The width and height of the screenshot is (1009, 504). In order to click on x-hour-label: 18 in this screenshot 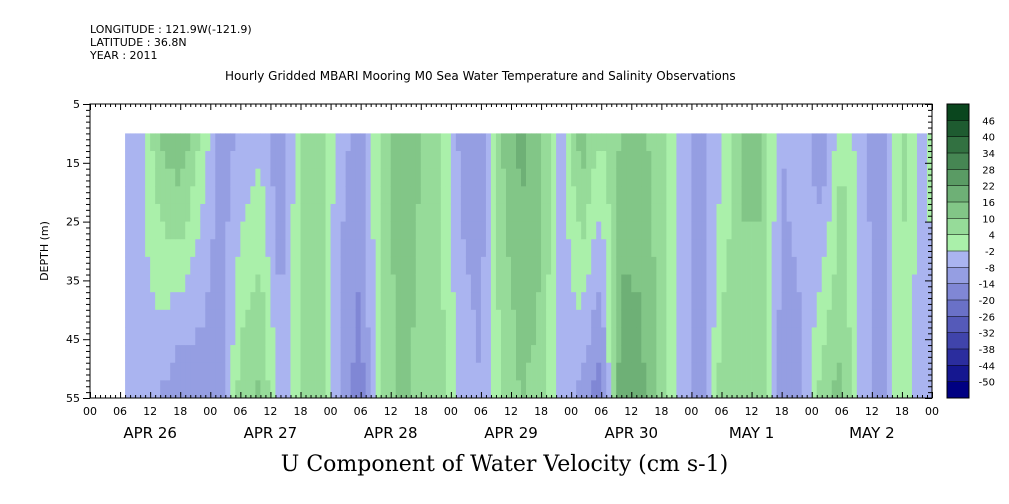, I will do `click(902, 411)`.